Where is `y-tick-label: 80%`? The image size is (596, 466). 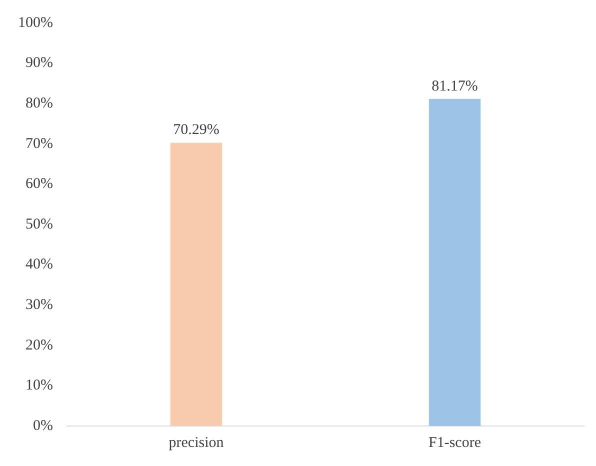 y-tick-label: 80% is located at coordinates (39, 104).